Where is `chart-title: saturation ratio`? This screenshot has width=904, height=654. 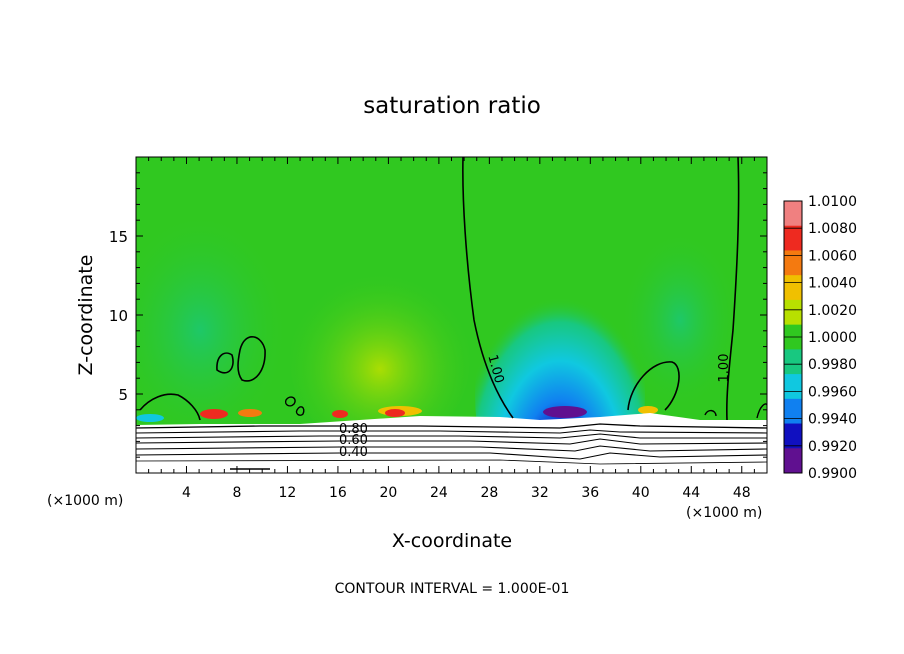 chart-title: saturation ratio is located at coordinates (452, 106).